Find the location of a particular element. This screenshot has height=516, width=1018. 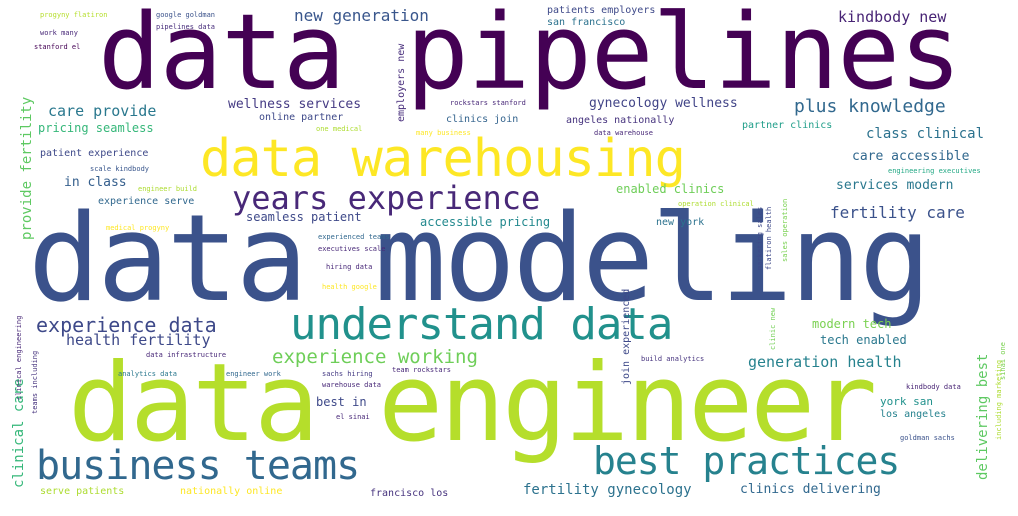

word: modern tech is located at coordinates (852, 324).